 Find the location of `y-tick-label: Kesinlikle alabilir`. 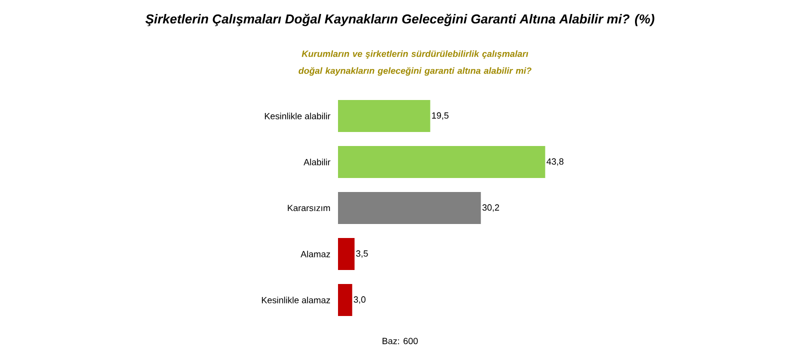

y-tick-label: Kesinlikle alabilir is located at coordinates (297, 116).